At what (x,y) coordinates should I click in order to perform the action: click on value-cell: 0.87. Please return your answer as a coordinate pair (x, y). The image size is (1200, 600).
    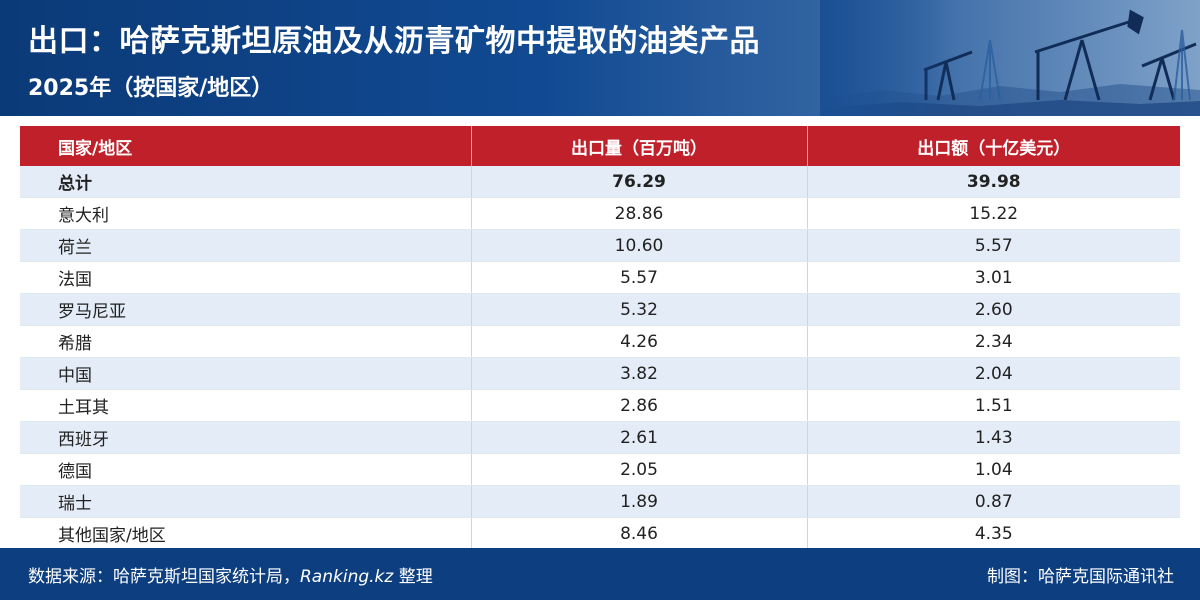
    Looking at the image, I should click on (993, 501).